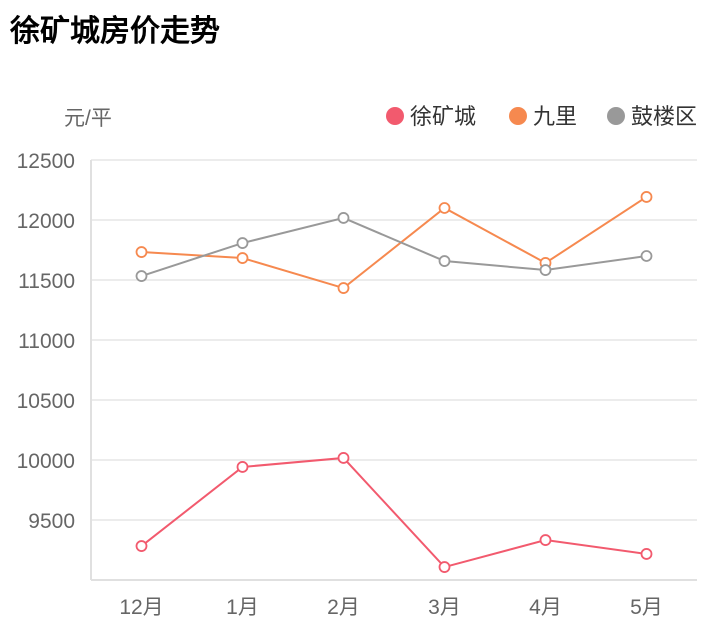 This screenshot has width=718, height=640. What do you see at coordinates (646, 607) in the screenshot?
I see `x-tick-label: 5月` at bounding box center [646, 607].